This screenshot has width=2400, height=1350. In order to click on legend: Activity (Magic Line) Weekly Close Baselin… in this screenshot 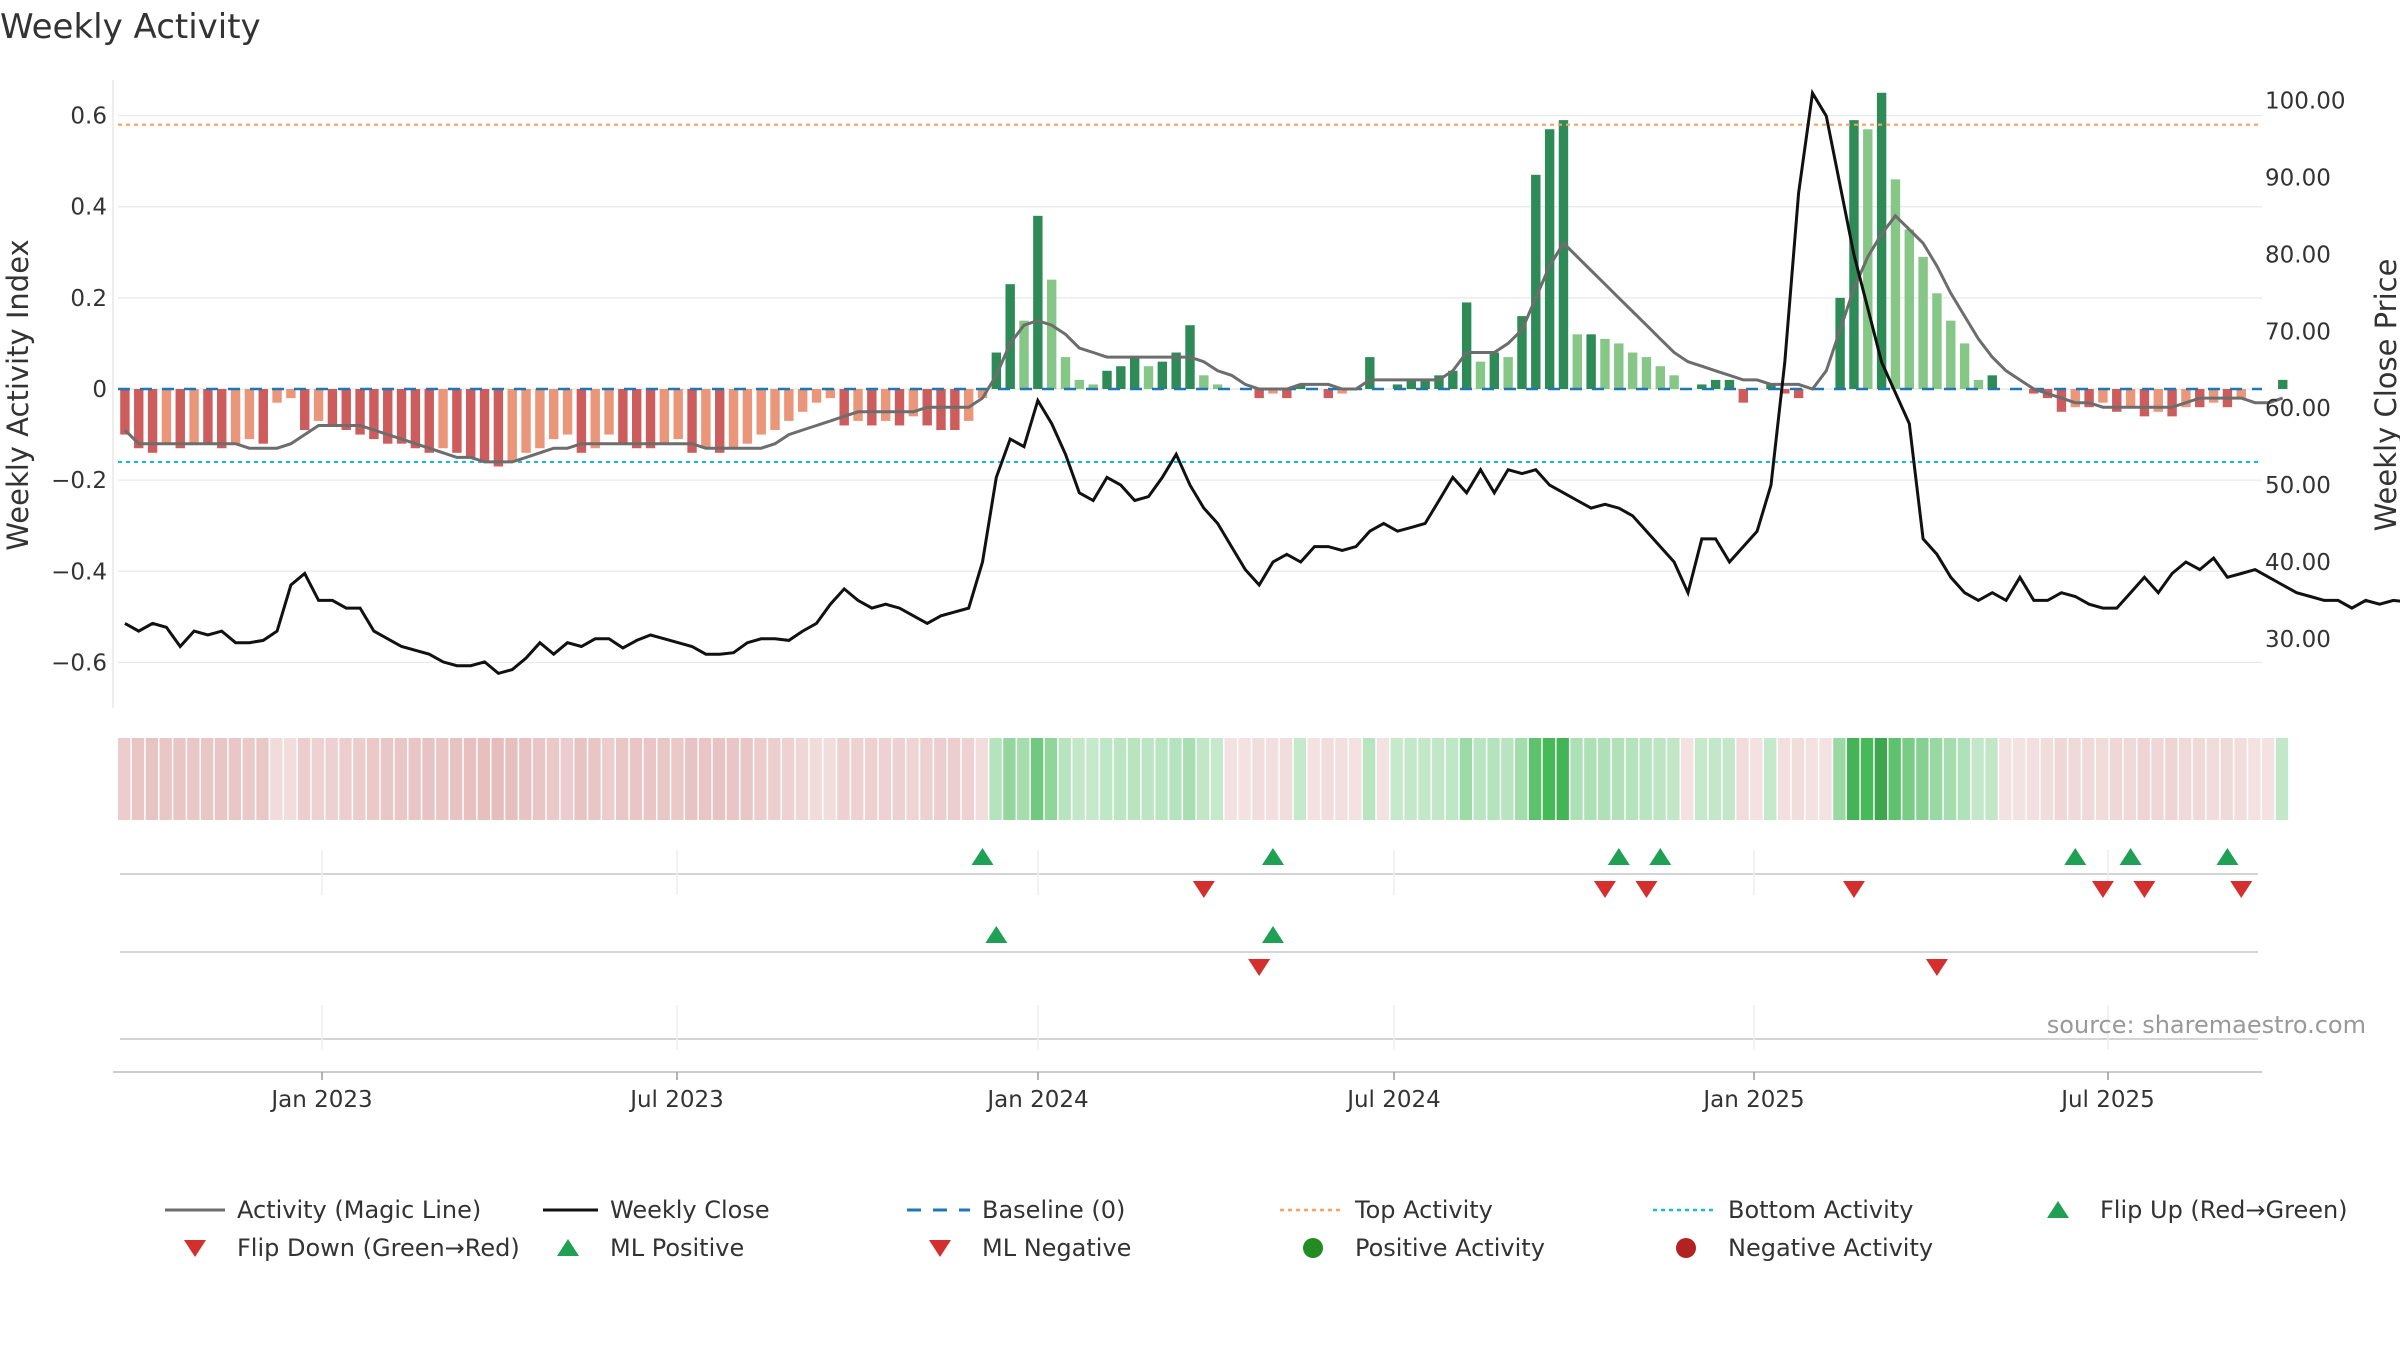, I will do `click(1256, 1229)`.